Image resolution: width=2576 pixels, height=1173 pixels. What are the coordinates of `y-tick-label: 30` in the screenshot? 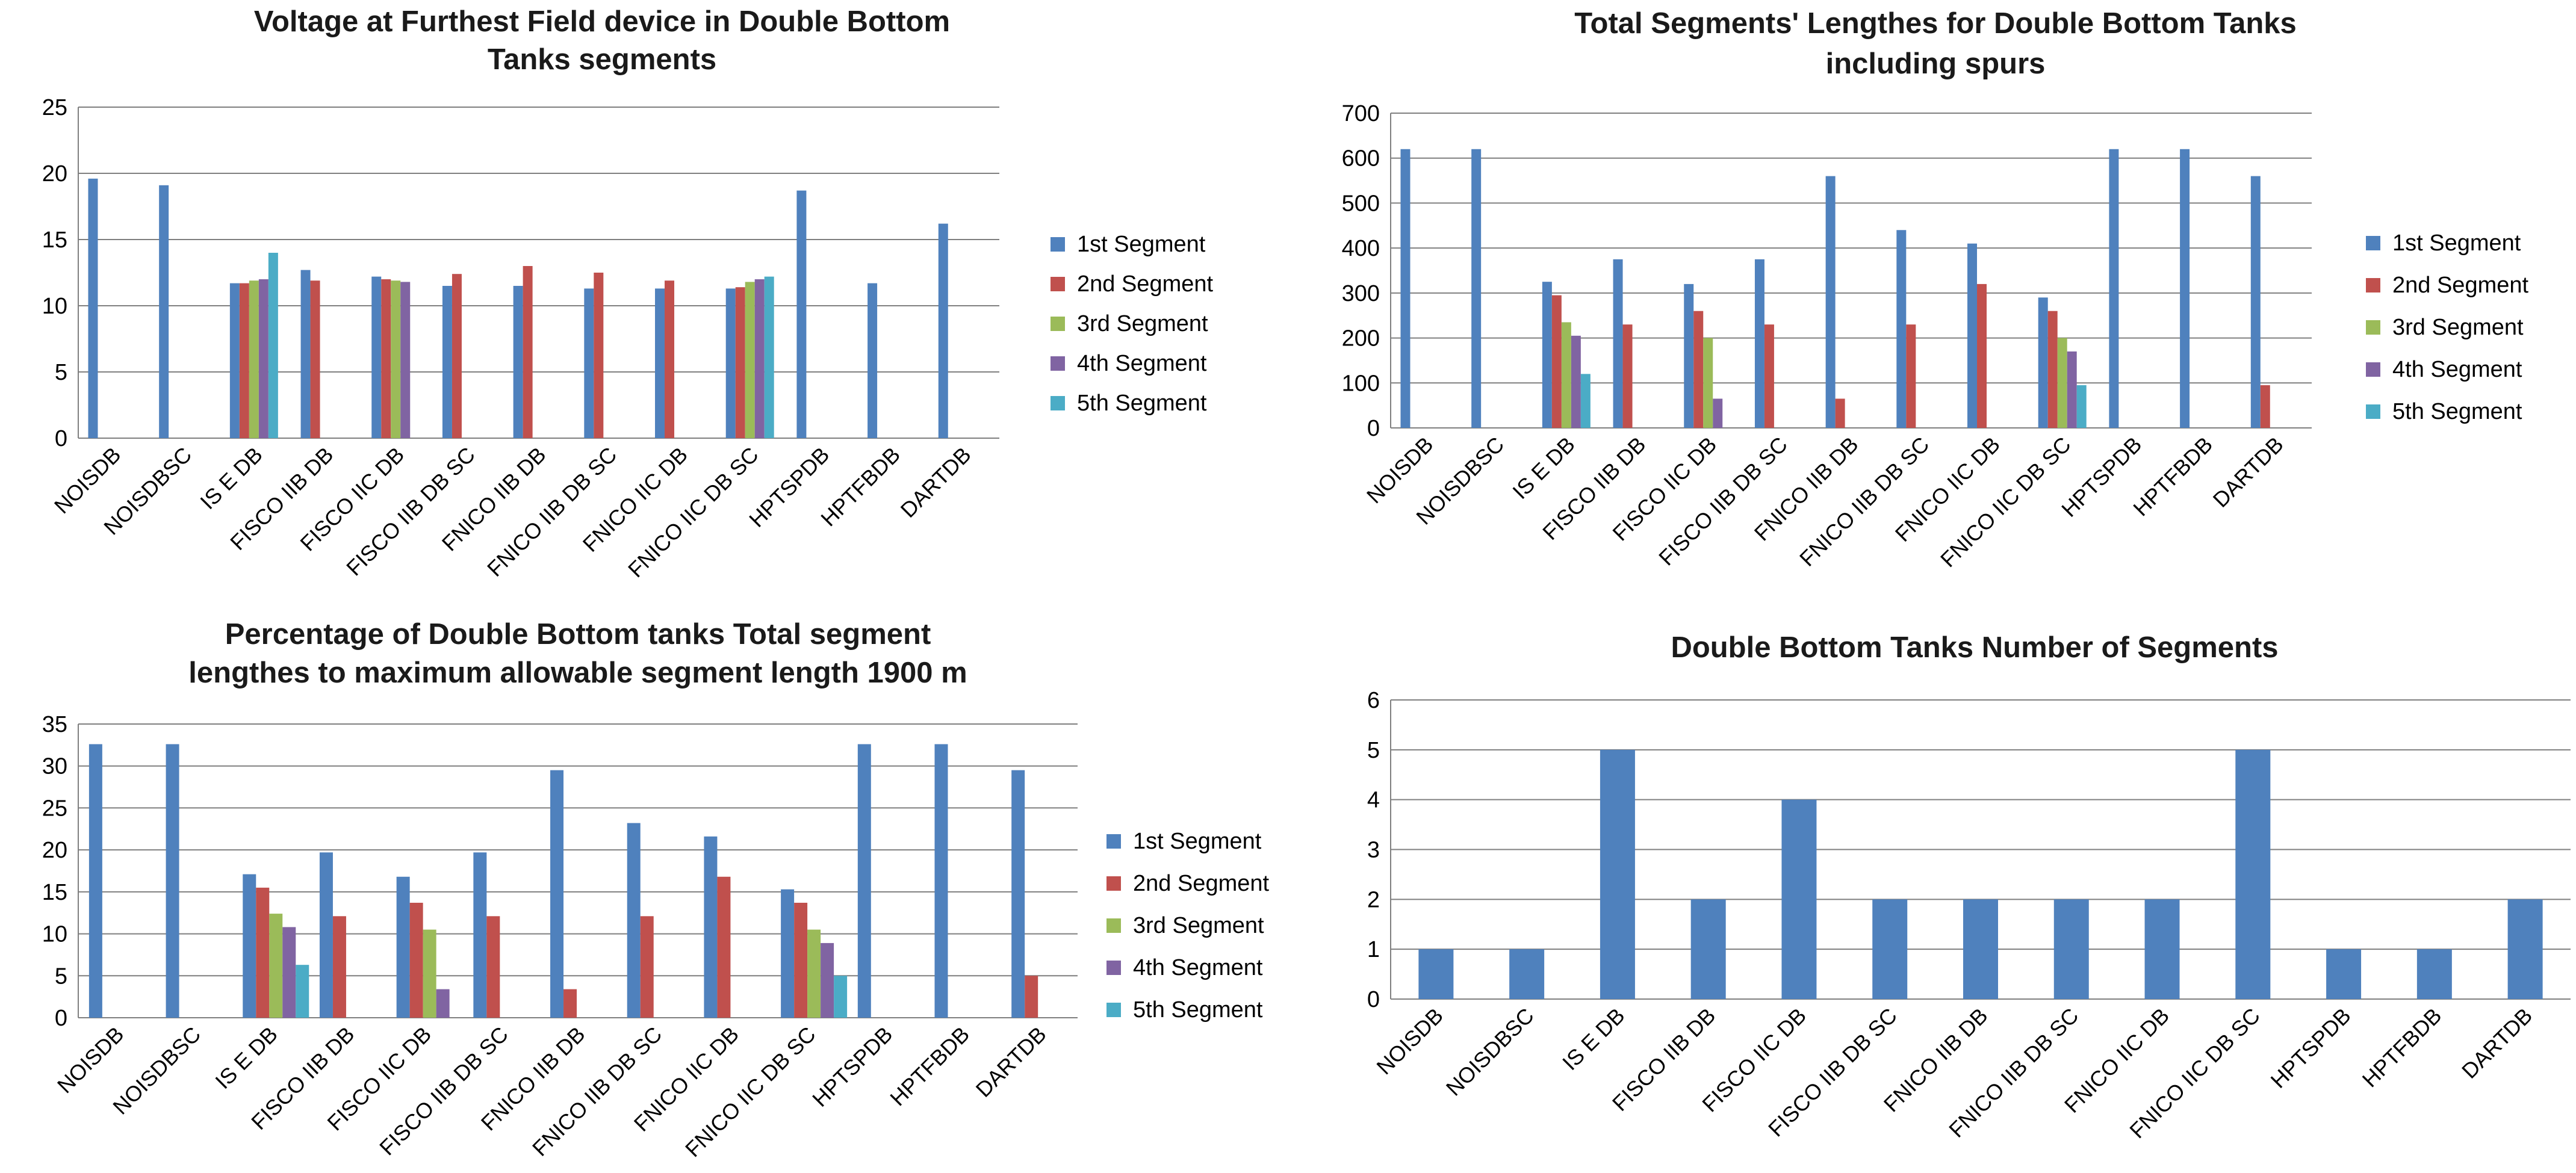 It's located at (54, 766).